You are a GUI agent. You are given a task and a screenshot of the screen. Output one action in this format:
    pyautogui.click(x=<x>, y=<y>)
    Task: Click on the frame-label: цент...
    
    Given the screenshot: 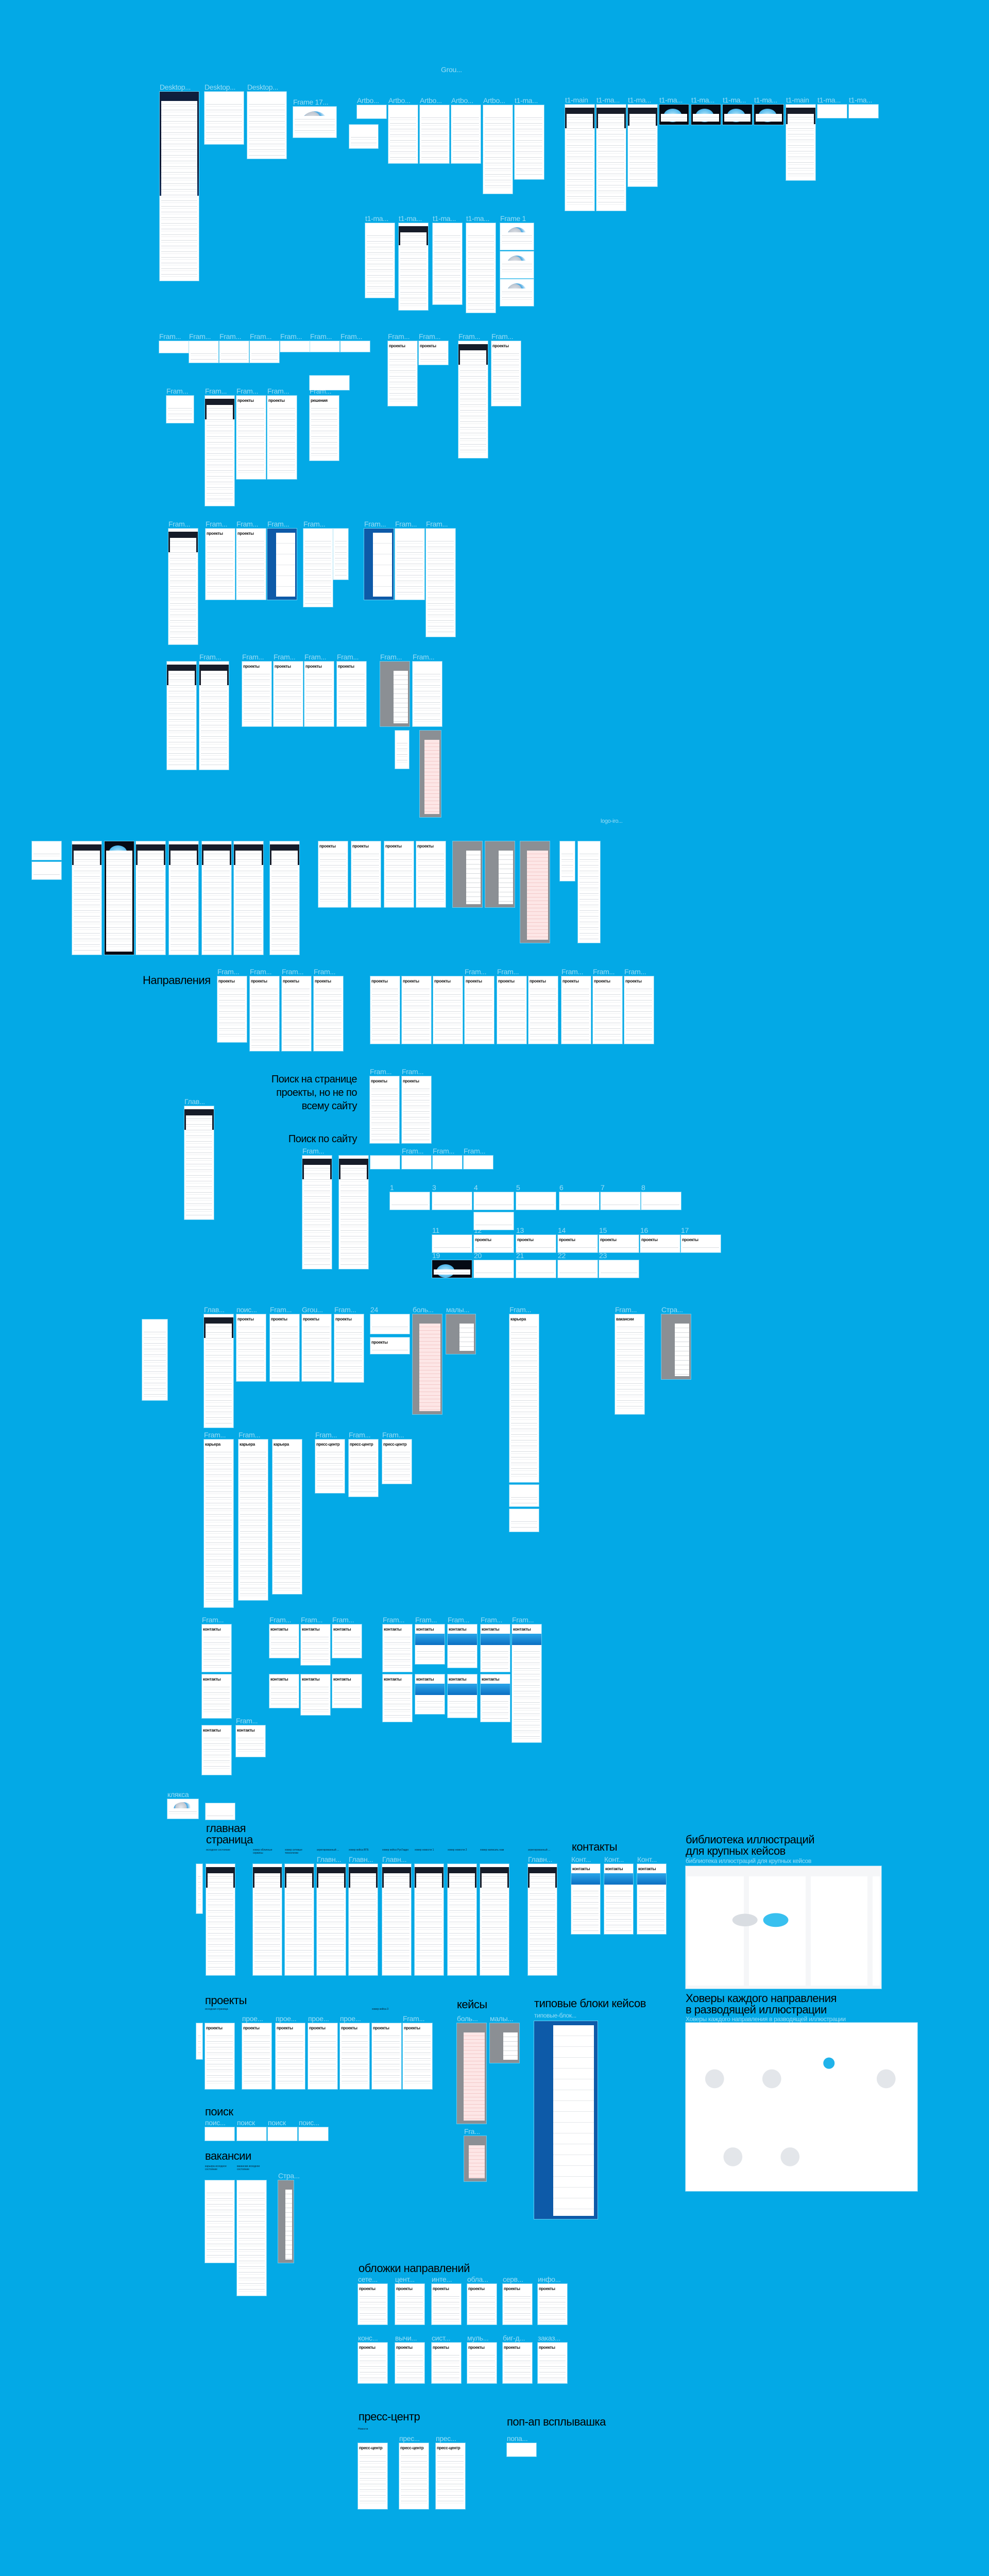 What is the action you would take?
    pyautogui.click(x=405, y=2279)
    